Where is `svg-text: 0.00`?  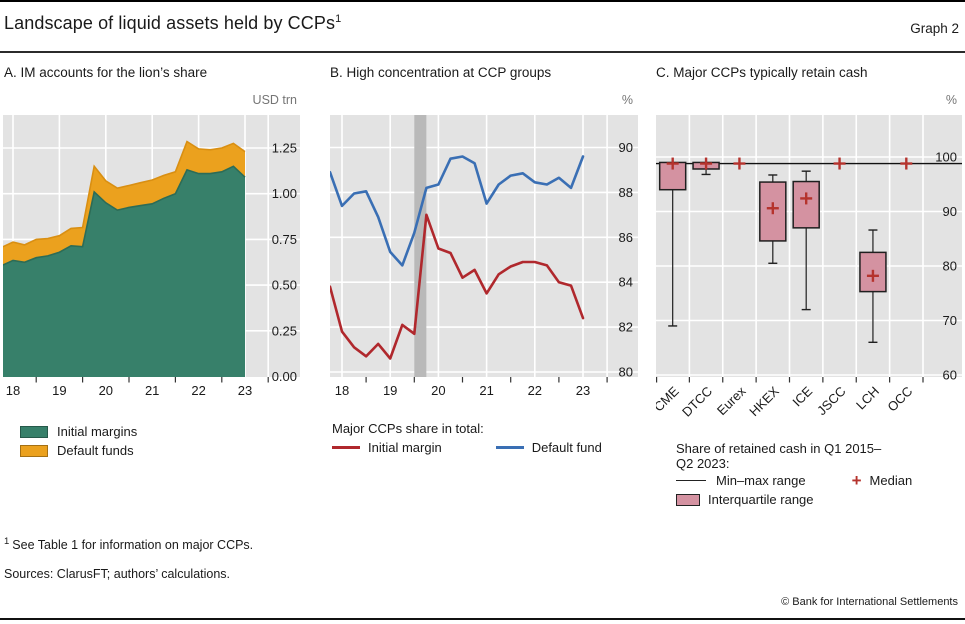
svg-text: 0.00 is located at coordinates (284, 376).